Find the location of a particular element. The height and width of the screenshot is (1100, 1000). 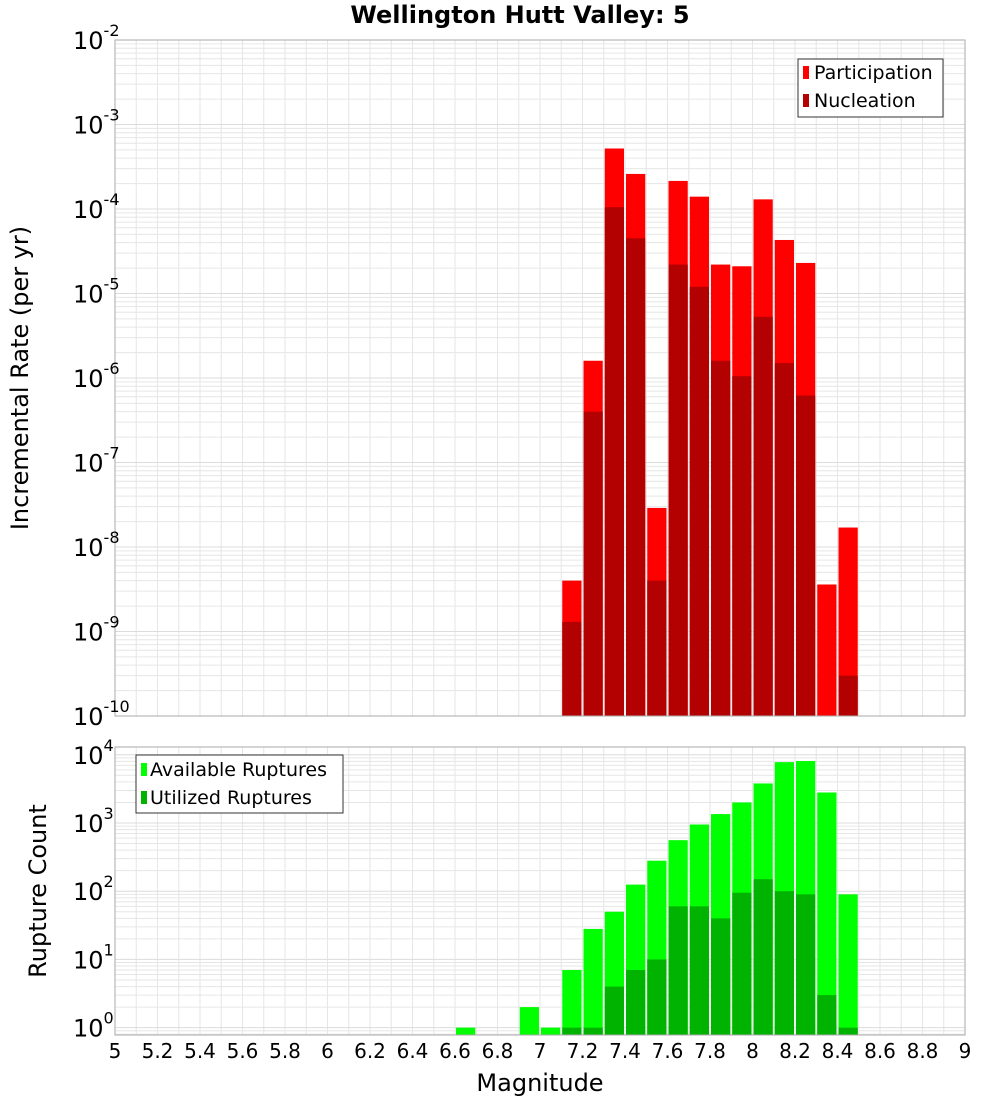

legend-participation-swatch is located at coordinates (806, 72).